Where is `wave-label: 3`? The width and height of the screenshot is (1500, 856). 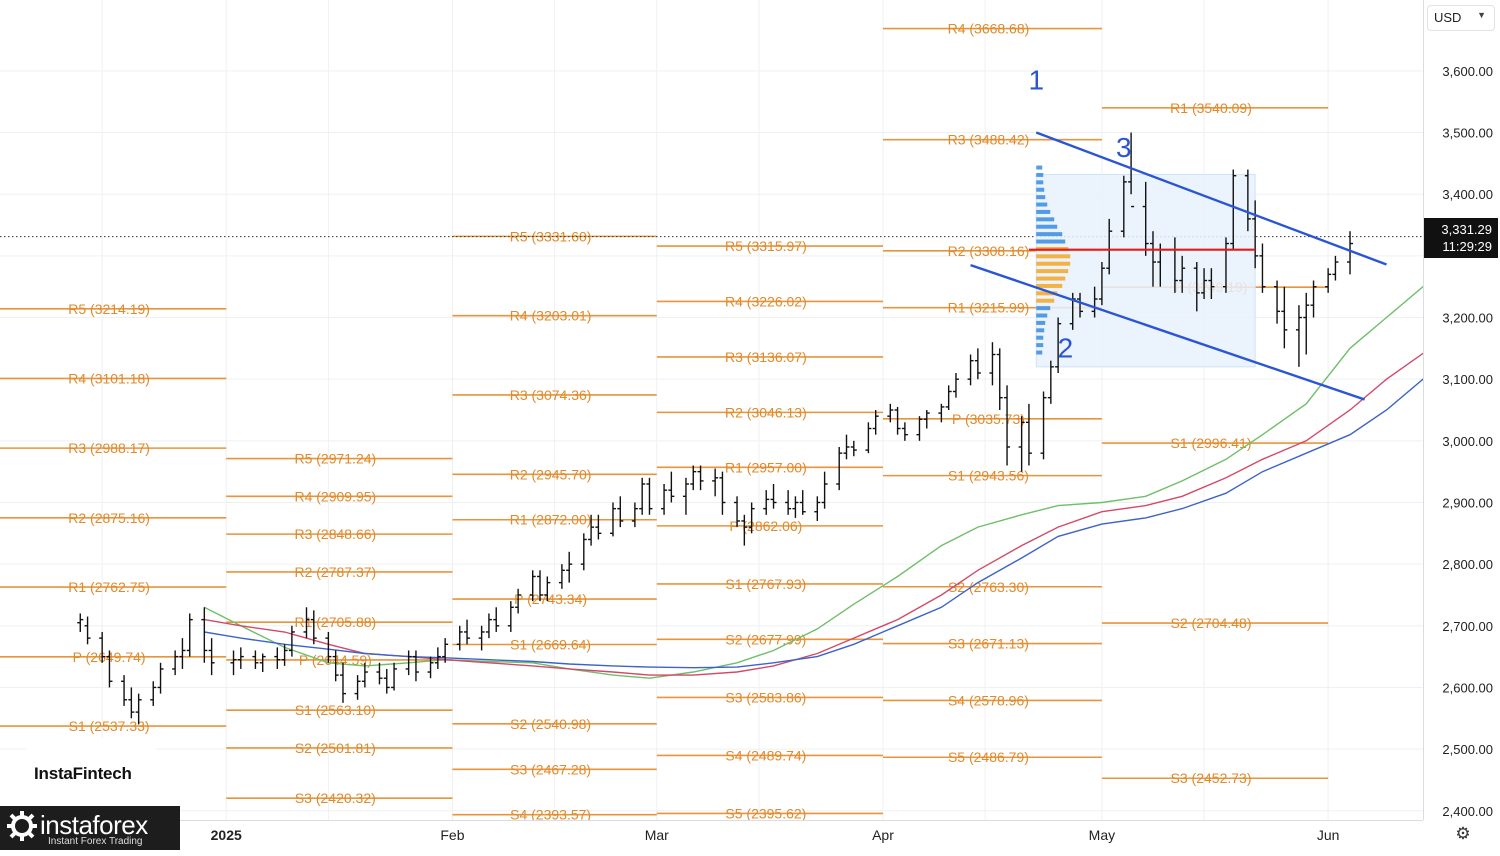
wave-label: 3 is located at coordinates (1124, 147).